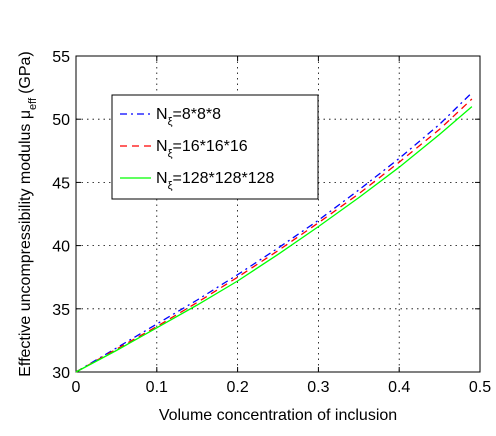  What do you see at coordinates (61, 310) in the screenshot?
I see `y-tick-label: 35` at bounding box center [61, 310].